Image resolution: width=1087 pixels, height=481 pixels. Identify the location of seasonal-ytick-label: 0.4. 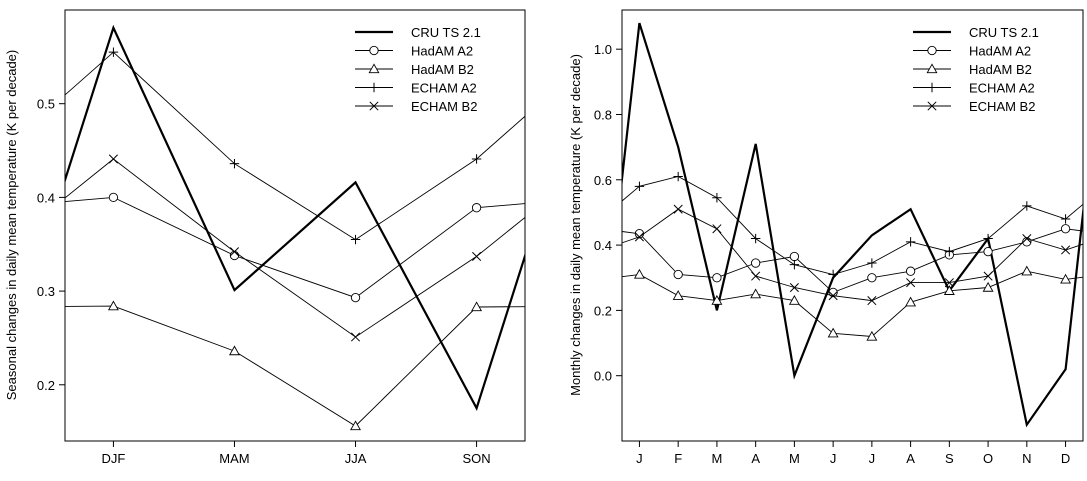
(46, 197).